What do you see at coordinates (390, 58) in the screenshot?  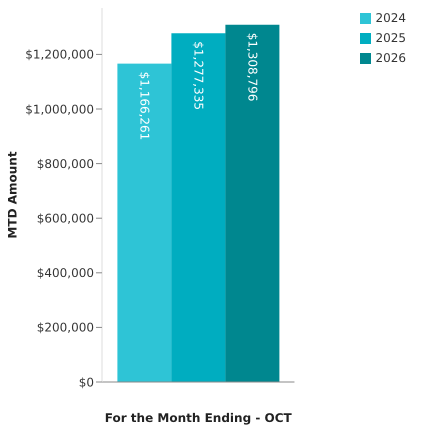 I see `legend-label: 2026` at bounding box center [390, 58].